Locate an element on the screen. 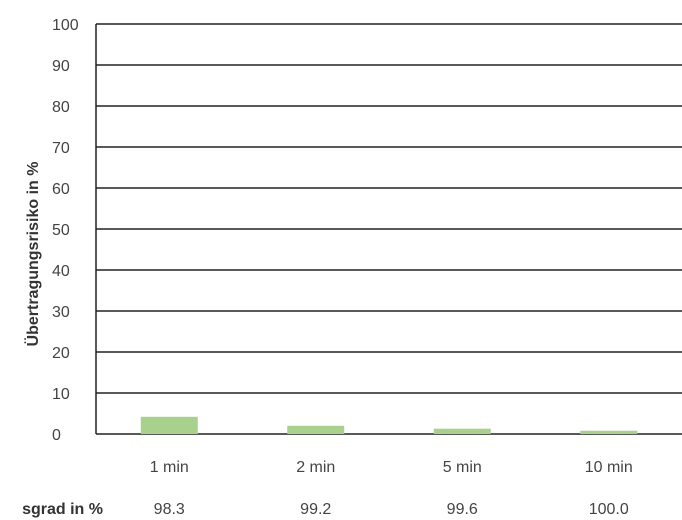  y-tick-label: 40 is located at coordinates (61, 271).